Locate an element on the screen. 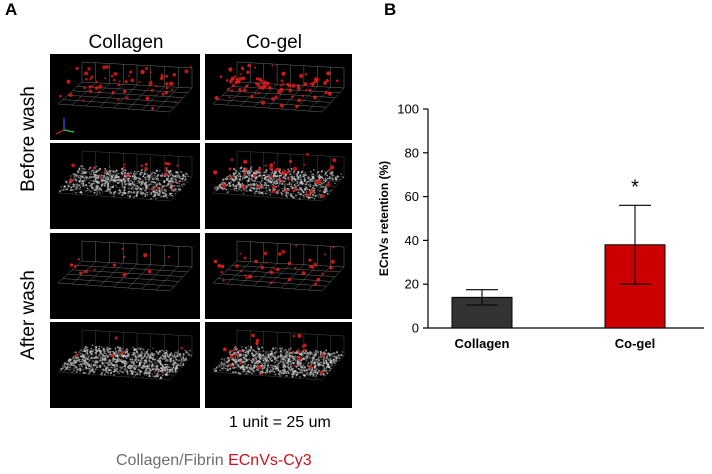  row-label-after-wash: After wash is located at coordinates (28, 315).